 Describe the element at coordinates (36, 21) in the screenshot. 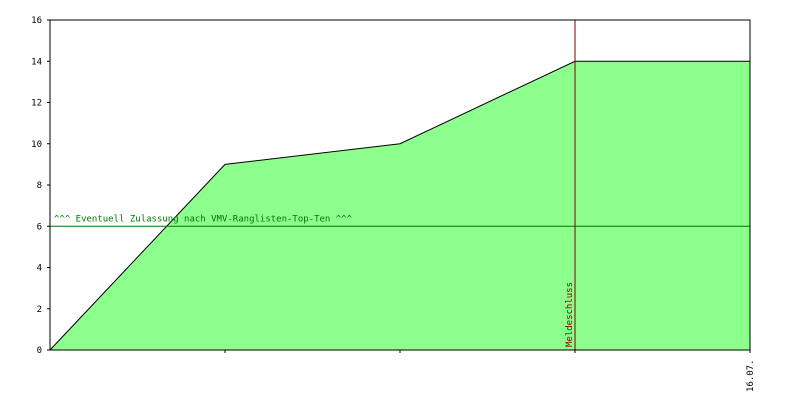

I see `y-tick-label: 16` at that location.